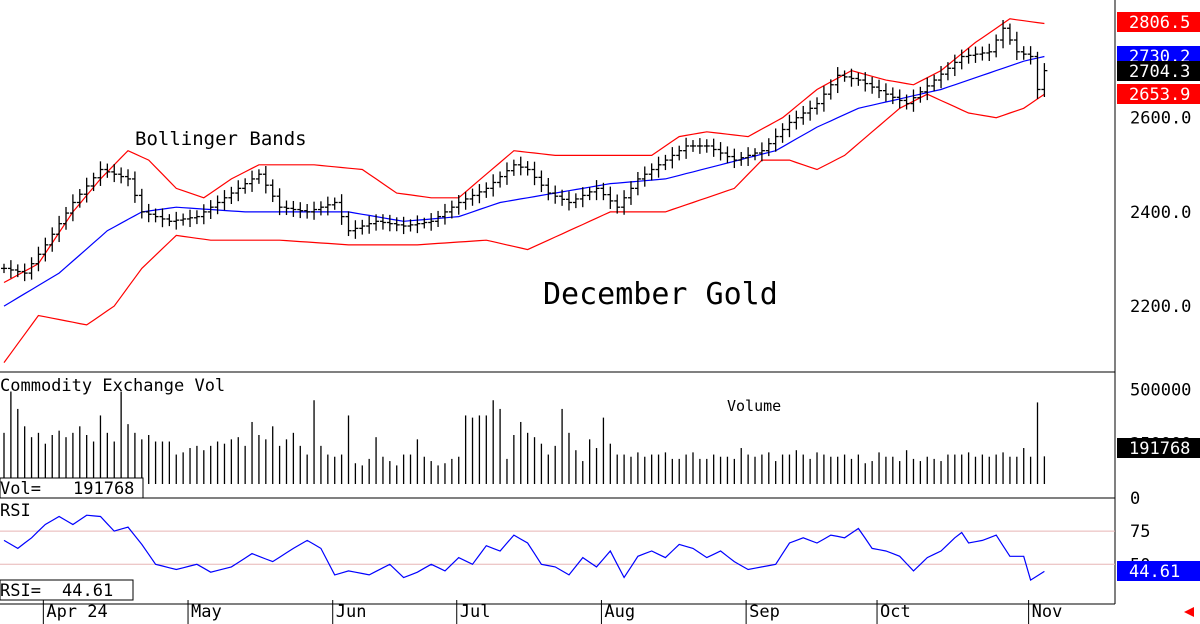  Describe the element at coordinates (1160, 119) in the screenshot. I see `price-y-tick-label: 2600.0` at that location.